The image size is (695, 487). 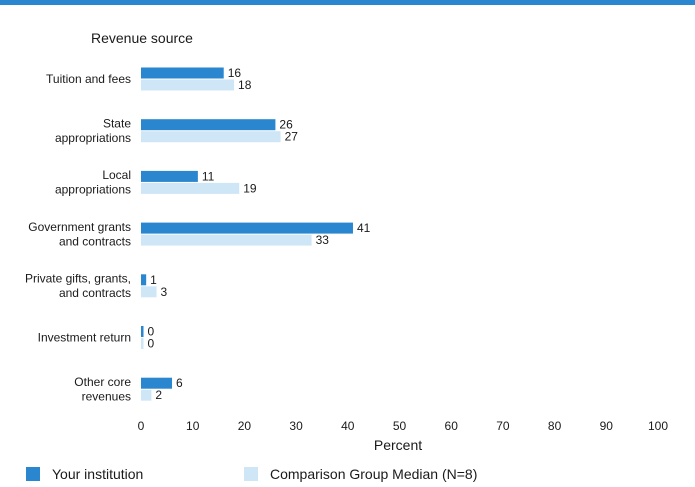 I want to click on legend-swatch-your-institution, so click(x=33, y=474).